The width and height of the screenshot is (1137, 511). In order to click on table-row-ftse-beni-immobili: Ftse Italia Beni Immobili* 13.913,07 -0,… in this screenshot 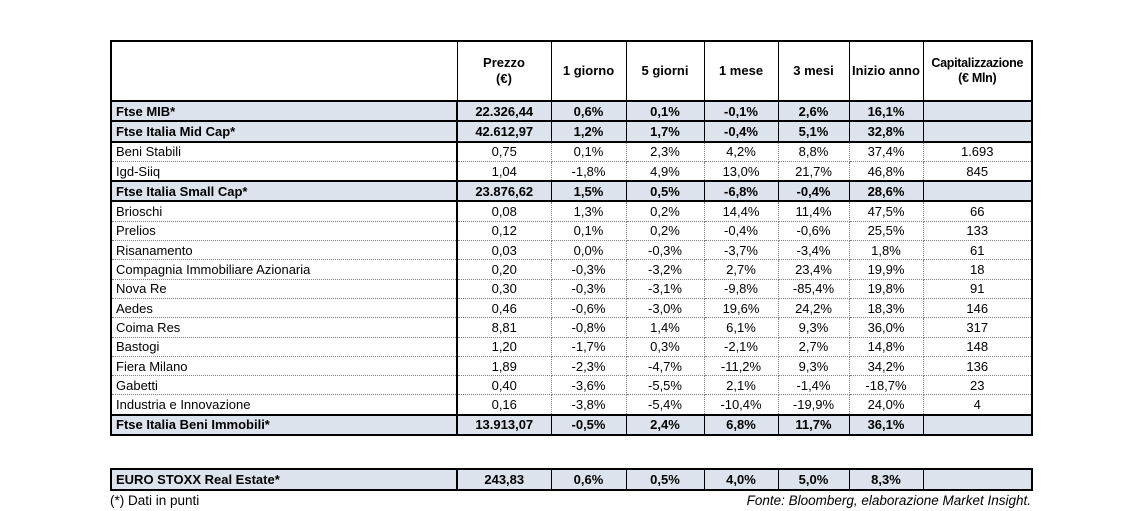, I will do `click(572, 425)`.